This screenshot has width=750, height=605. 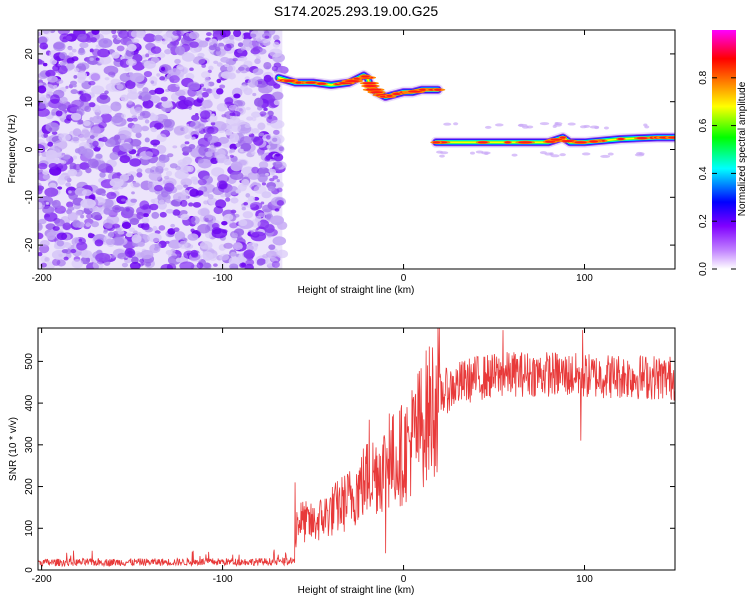 What do you see at coordinates (29, 402) in the screenshot?
I see `y-tick-label: 400` at bounding box center [29, 402].